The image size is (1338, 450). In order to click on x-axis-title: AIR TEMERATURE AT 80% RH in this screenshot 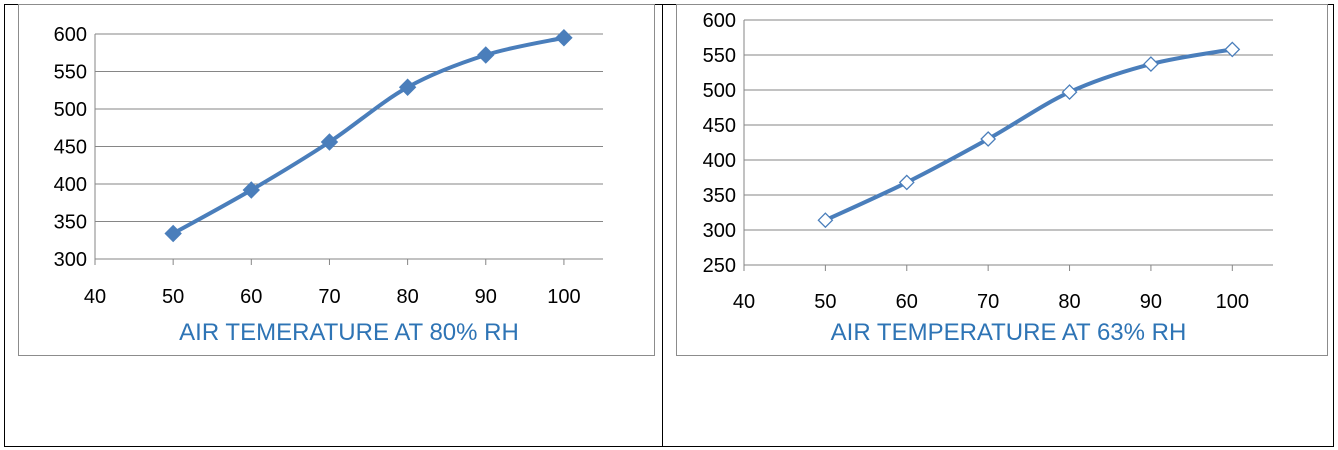, I will do `click(349, 332)`.